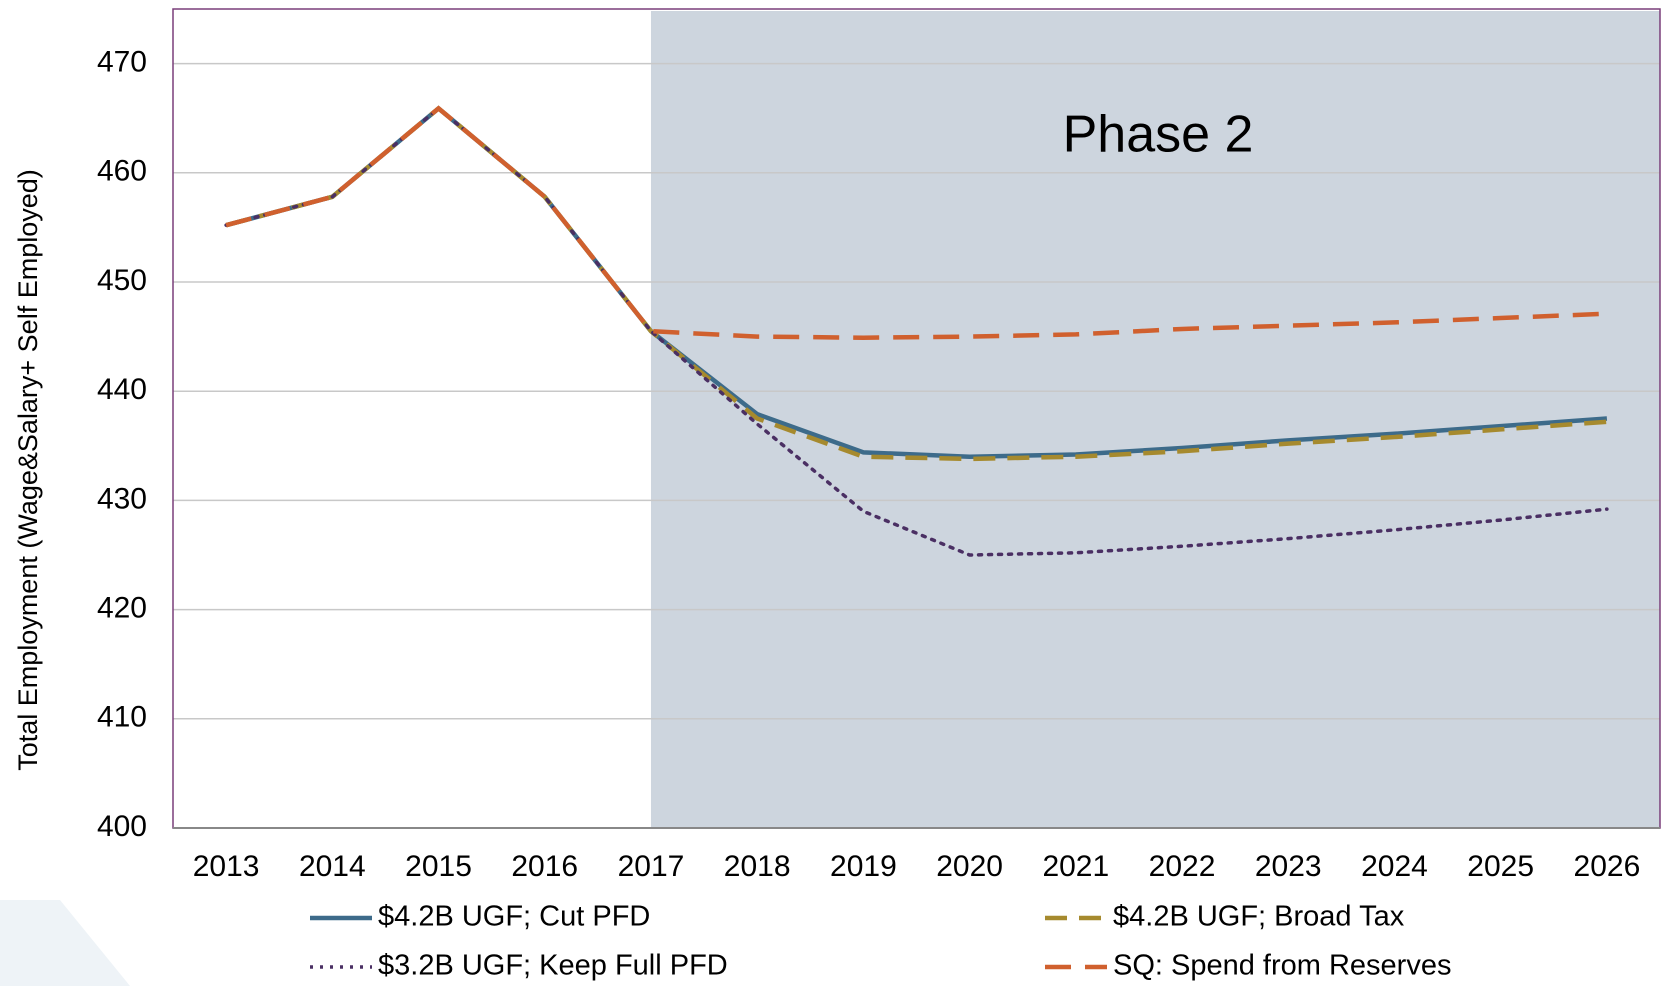  Describe the element at coordinates (1282, 966) in the screenshot. I see `legend-label: SQ: Spend from Reserves` at that location.